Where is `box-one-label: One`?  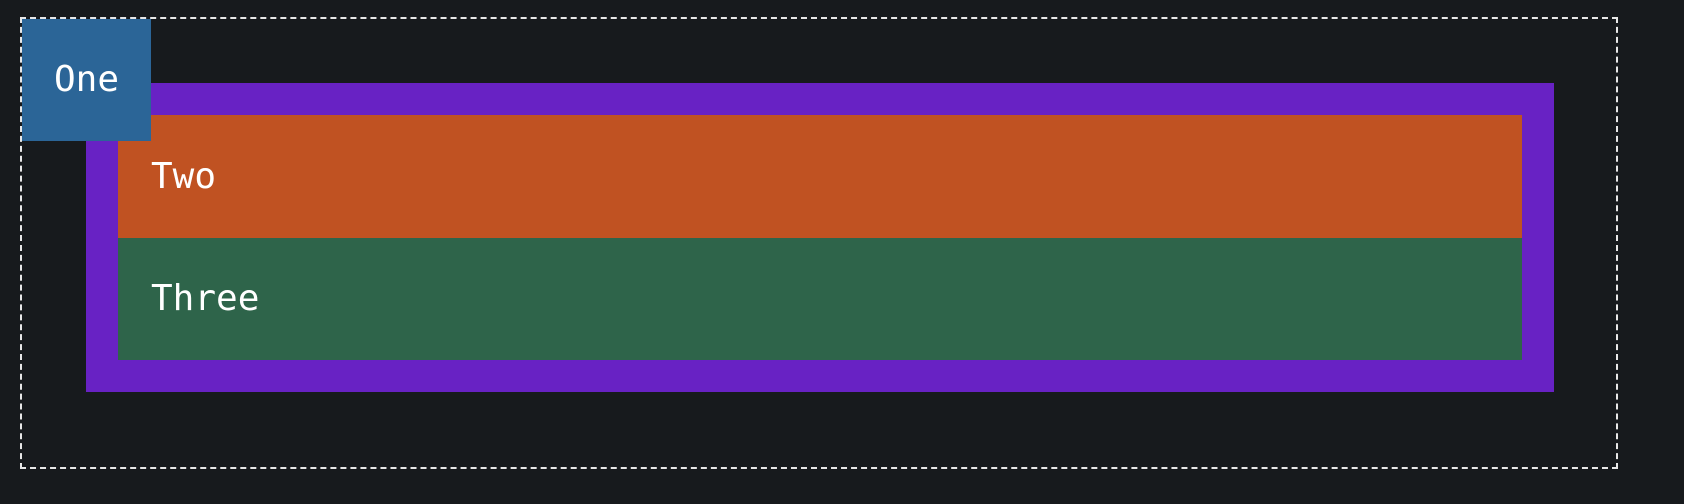
box-one-label: One is located at coordinates (86, 79).